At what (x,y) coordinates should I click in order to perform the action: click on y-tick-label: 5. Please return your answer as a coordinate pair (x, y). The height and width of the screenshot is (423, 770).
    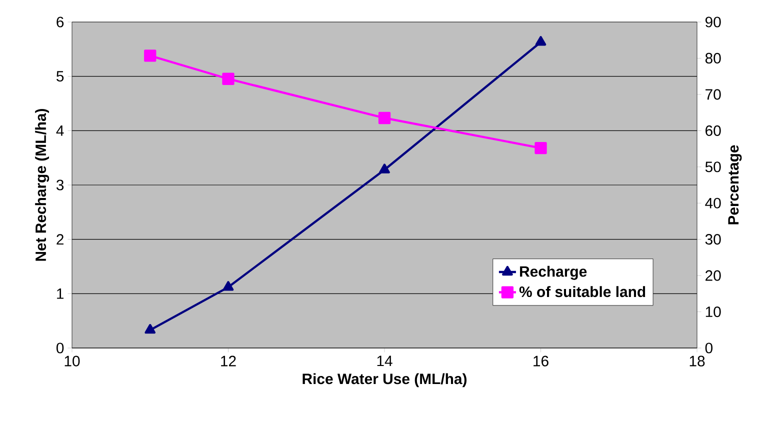
    Looking at the image, I should click on (60, 76).